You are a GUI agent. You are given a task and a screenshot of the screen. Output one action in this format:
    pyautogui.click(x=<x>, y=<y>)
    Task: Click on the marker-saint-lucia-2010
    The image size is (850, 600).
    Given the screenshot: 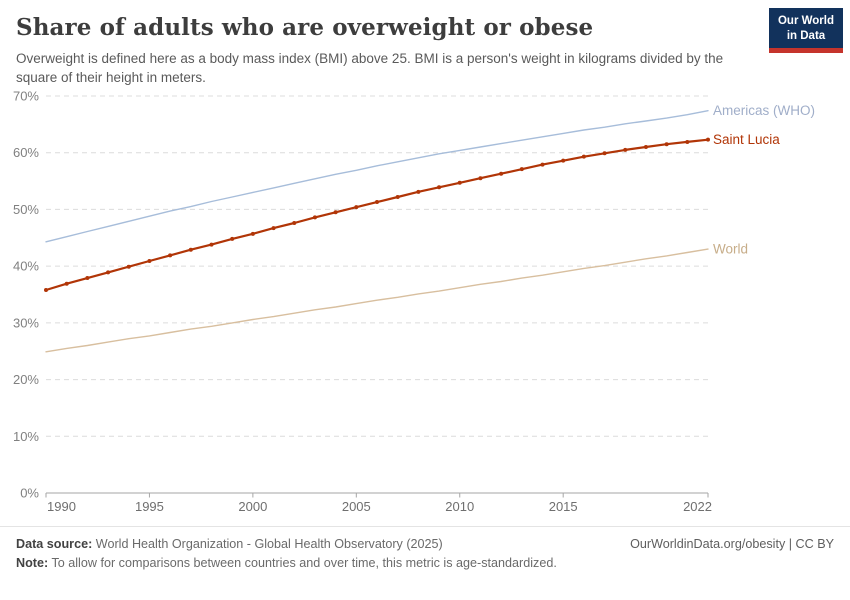 What is the action you would take?
    pyautogui.click(x=459, y=182)
    